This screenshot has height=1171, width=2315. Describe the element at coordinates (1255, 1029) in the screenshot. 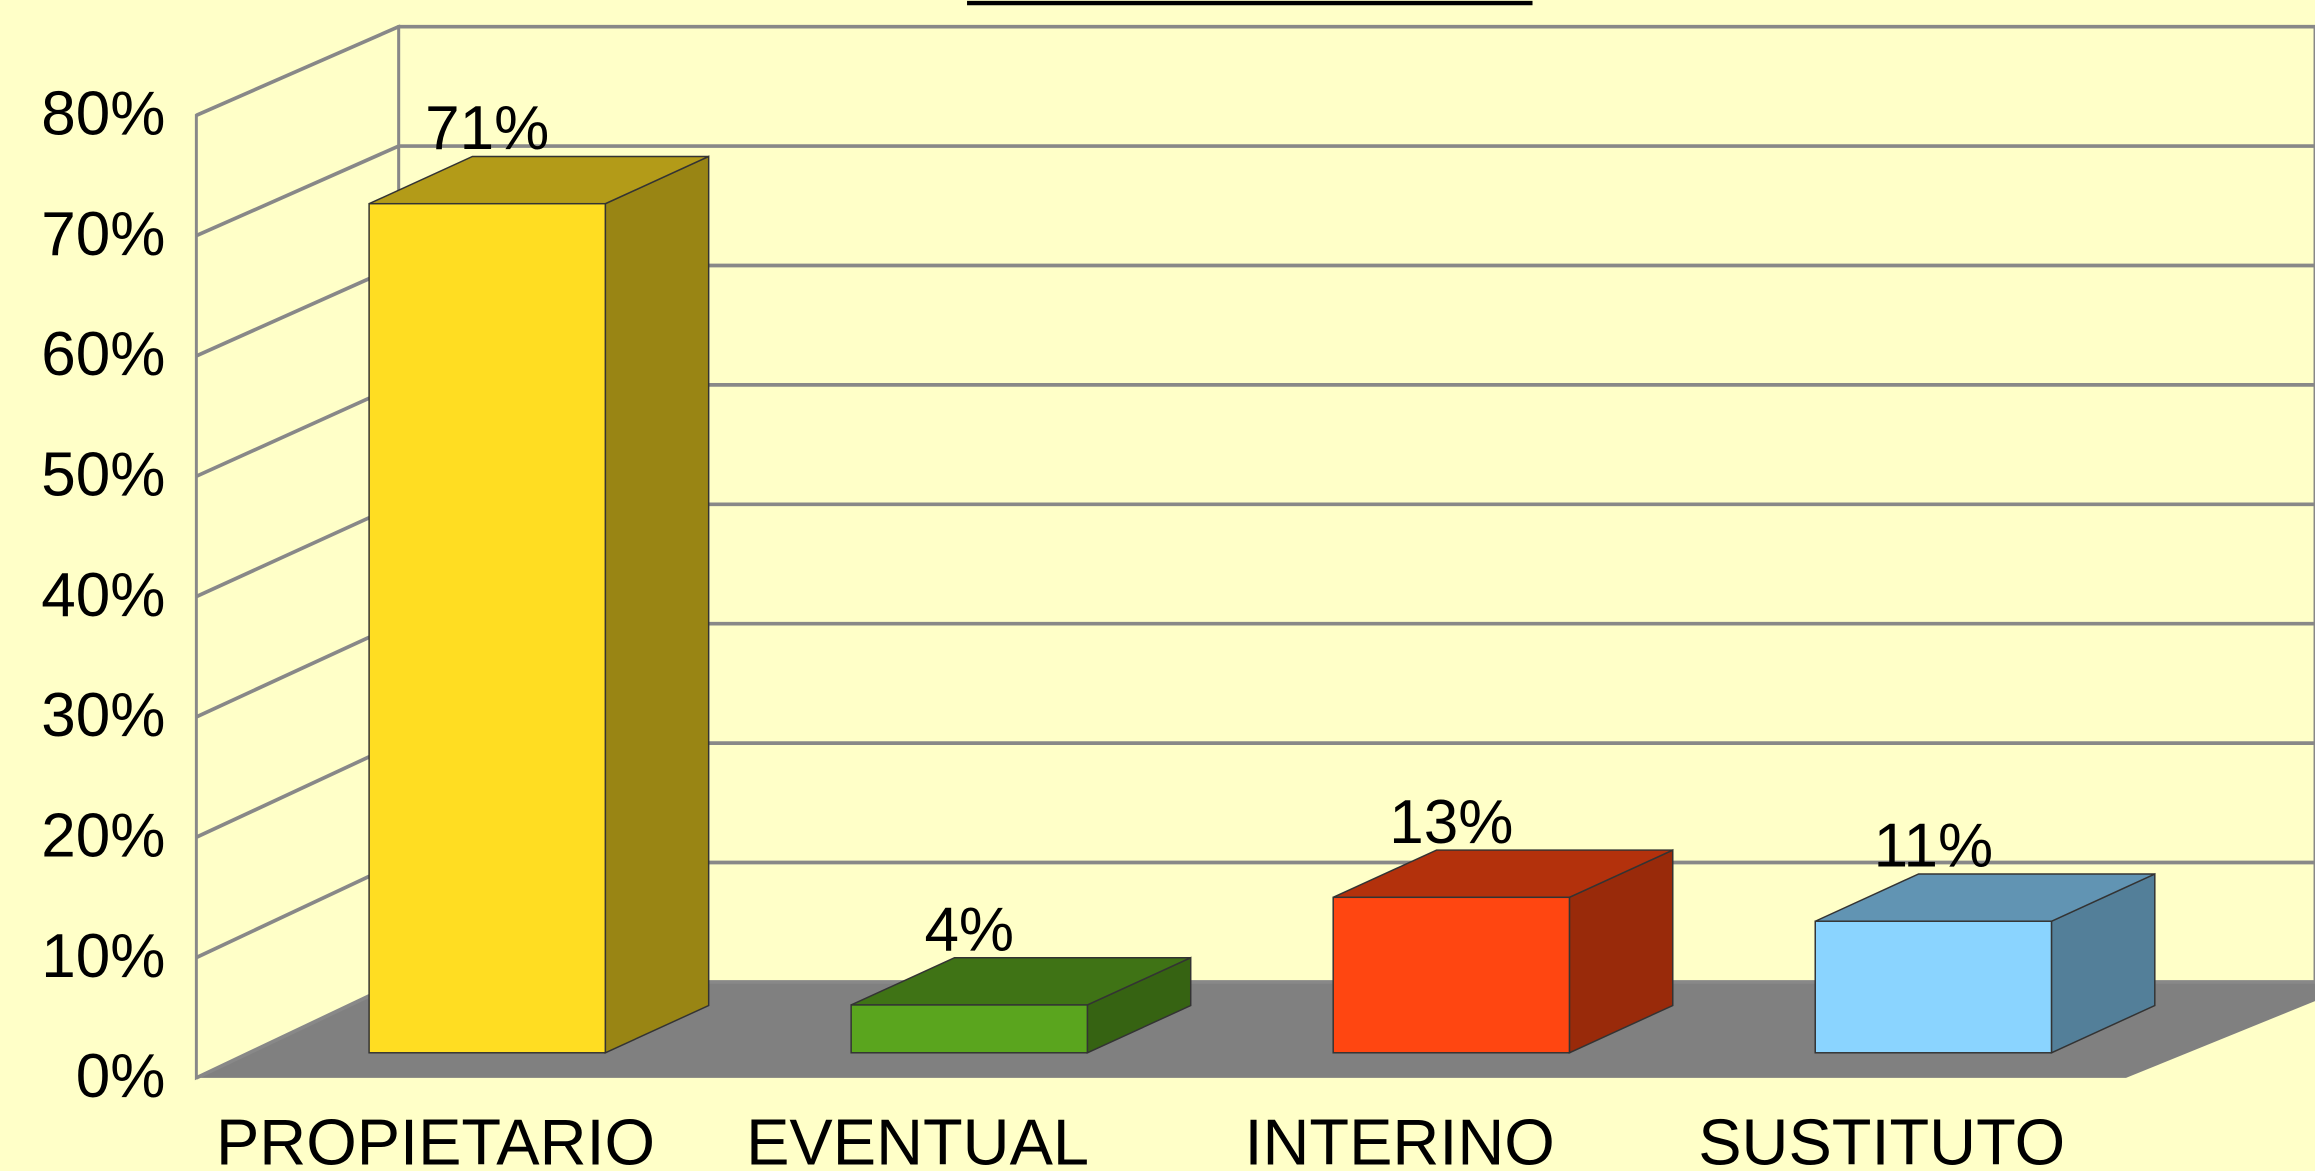

I see `floor` at that location.